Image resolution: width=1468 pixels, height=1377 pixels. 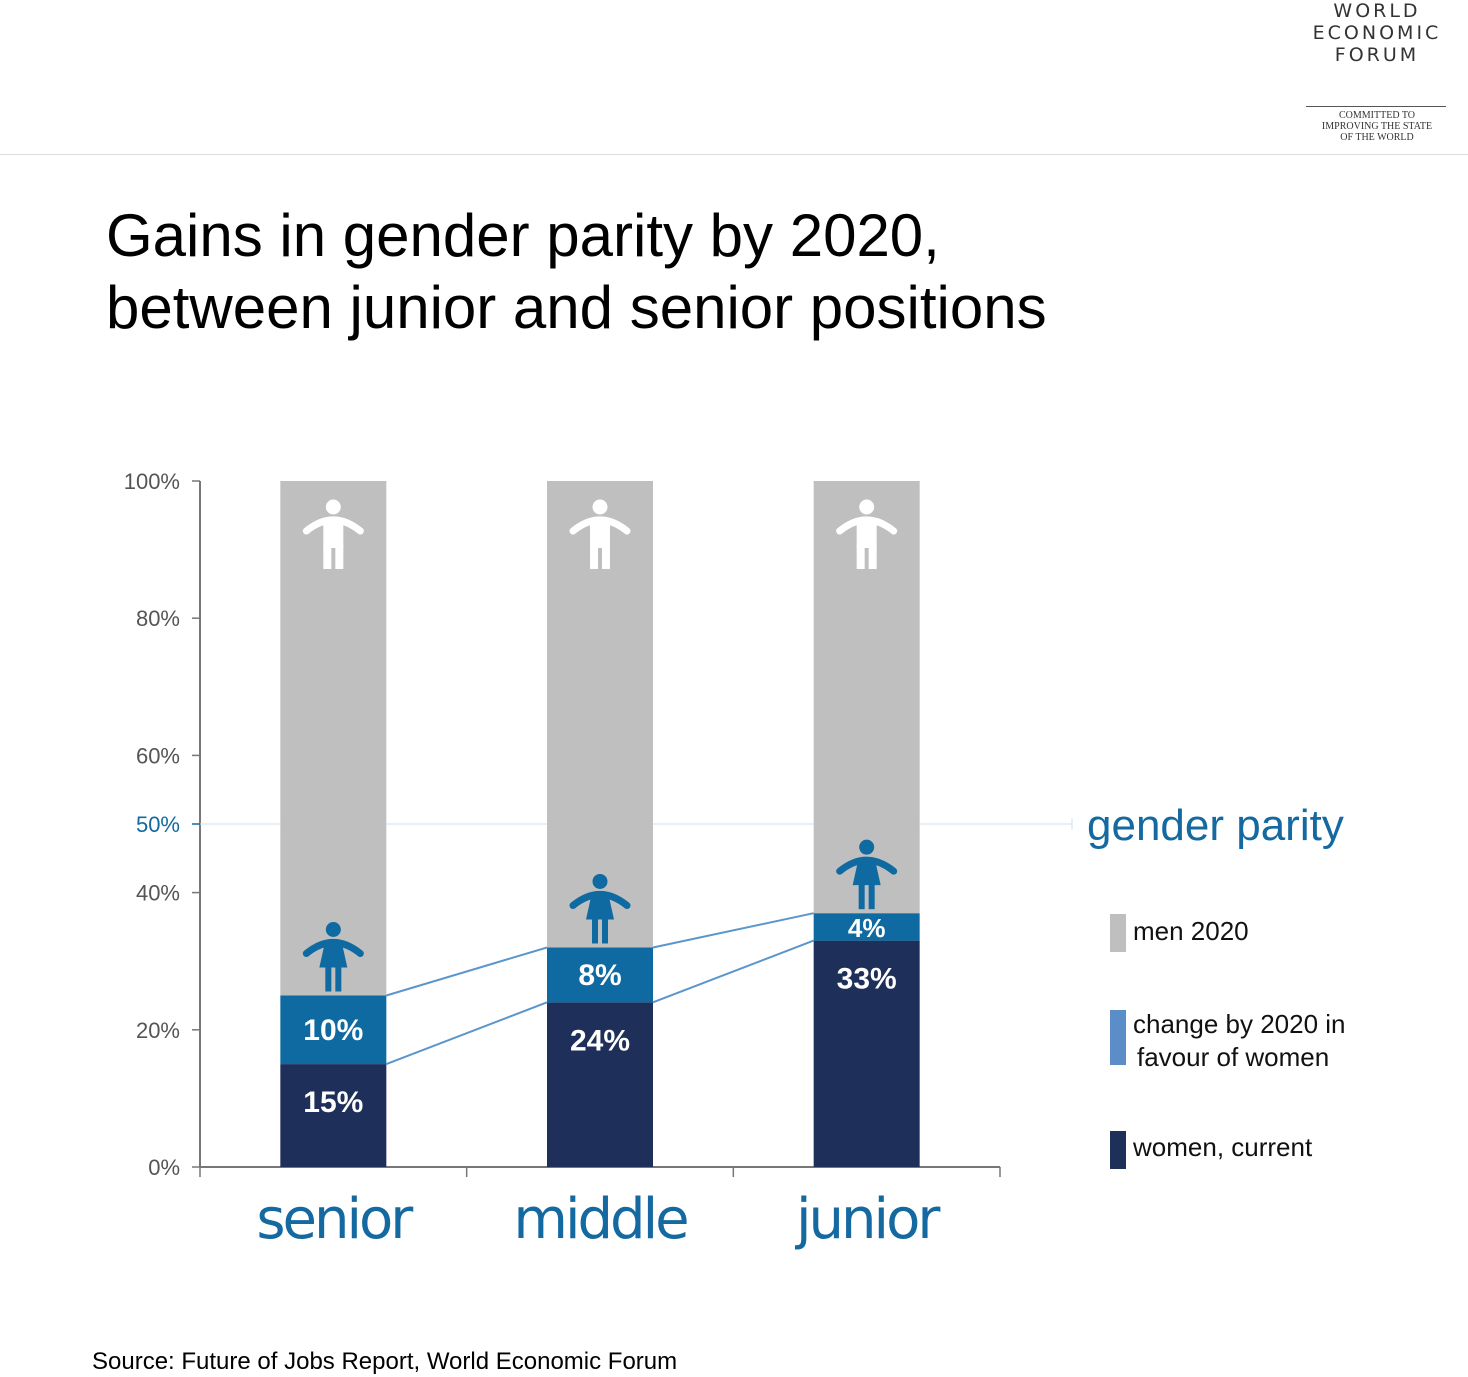 I want to click on y-tick-label: 60%, so click(x=158, y=755).